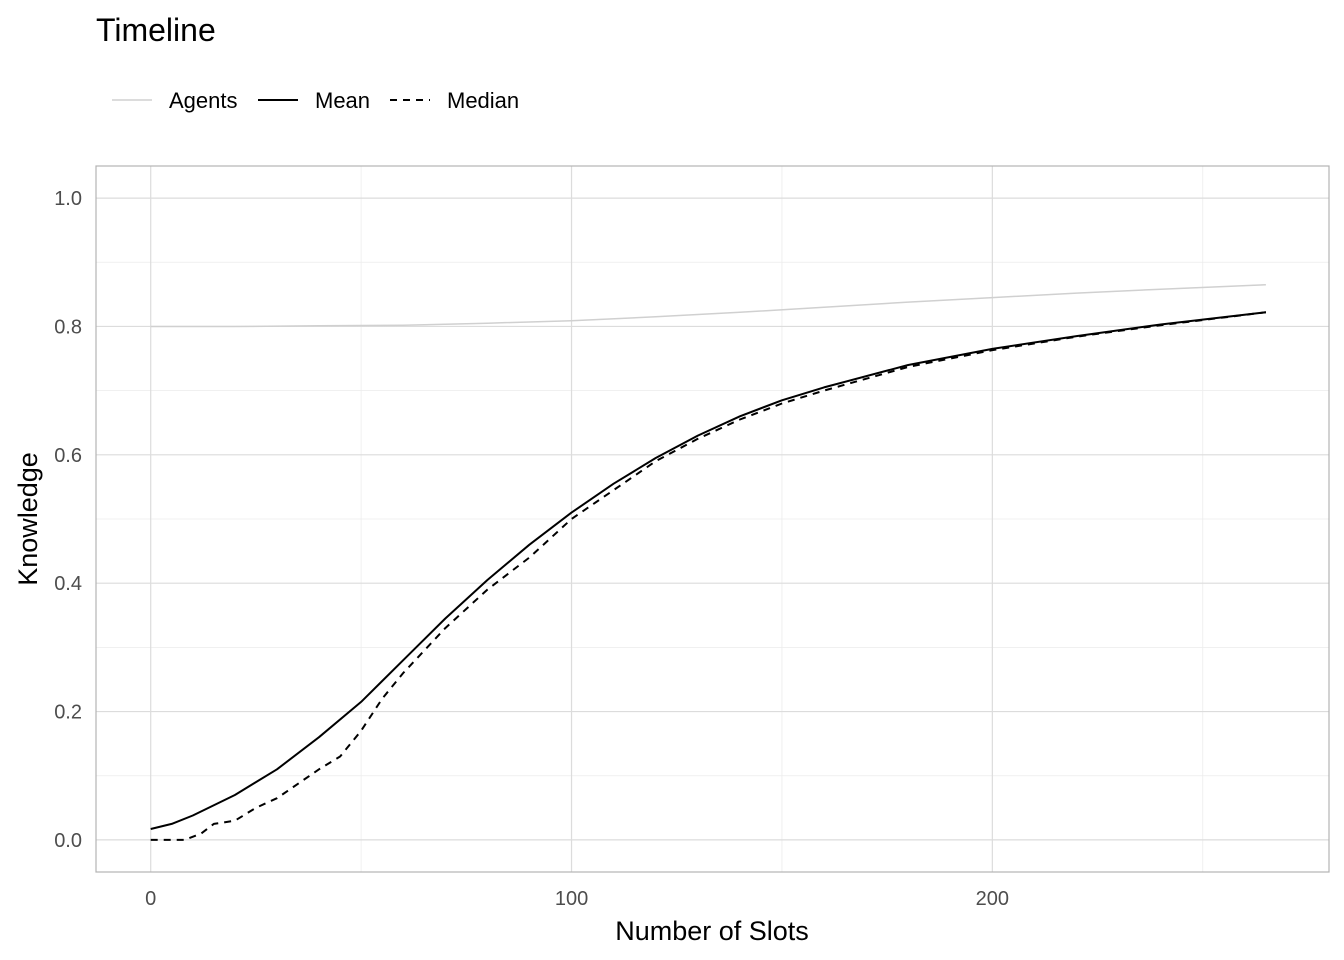 Image resolution: width=1344 pixels, height=960 pixels. I want to click on agent-lines, so click(708, 305).